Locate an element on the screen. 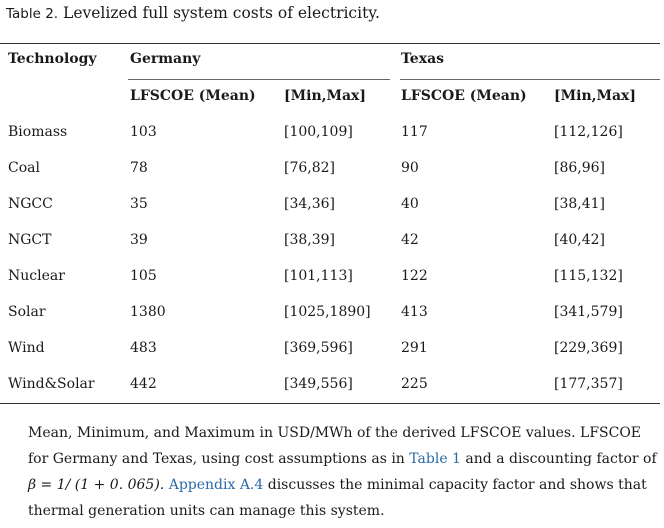 This screenshot has height=528, width=664. cell-texas-range: [112,126] is located at coordinates (588, 132).